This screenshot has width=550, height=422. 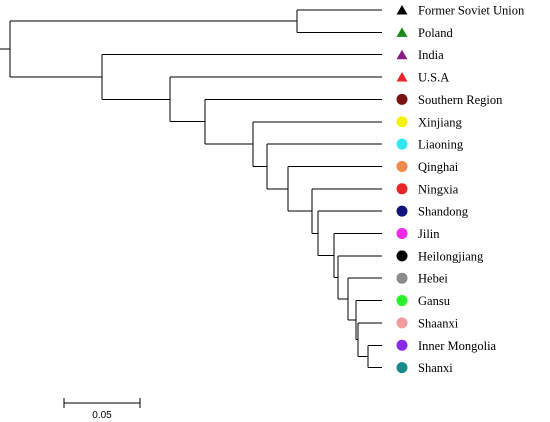 What do you see at coordinates (429, 234) in the screenshot?
I see `leaf-label: Jilin` at bounding box center [429, 234].